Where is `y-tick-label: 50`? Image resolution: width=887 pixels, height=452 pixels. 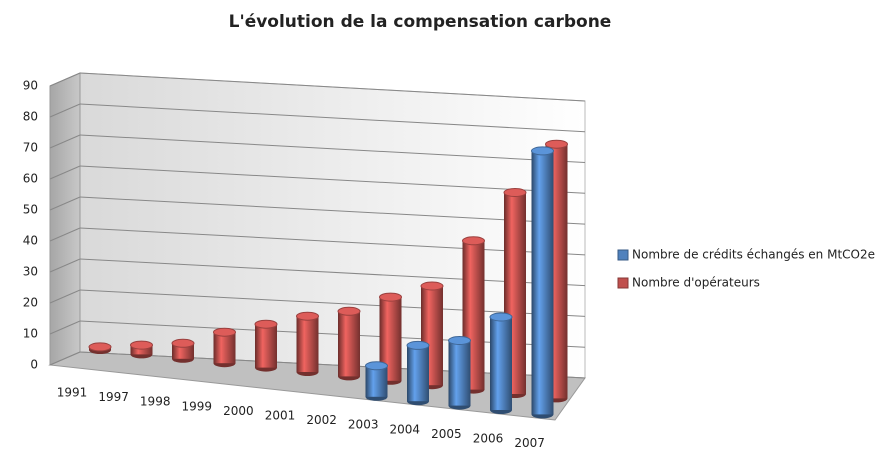
y-tick-label: 50 is located at coordinates (30, 210).